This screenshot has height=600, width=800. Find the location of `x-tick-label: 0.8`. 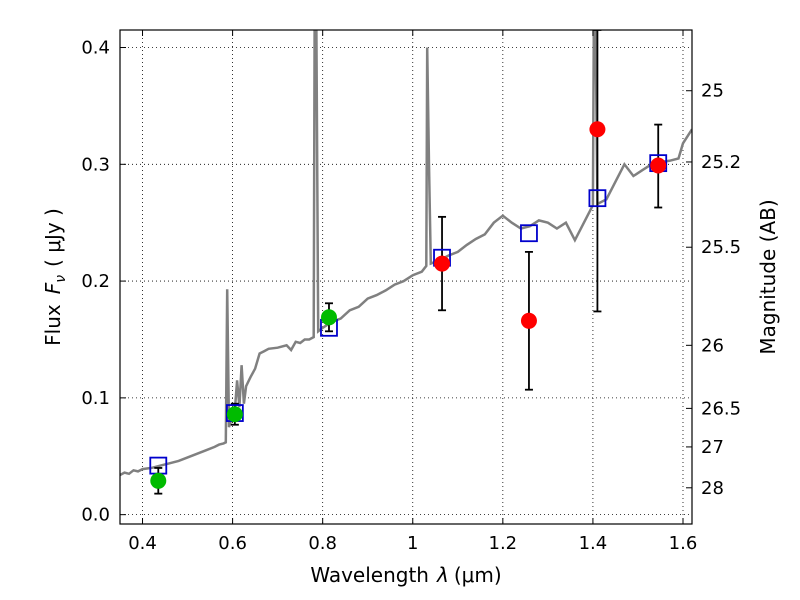

x-tick-label: 0.8 is located at coordinates (322, 543).